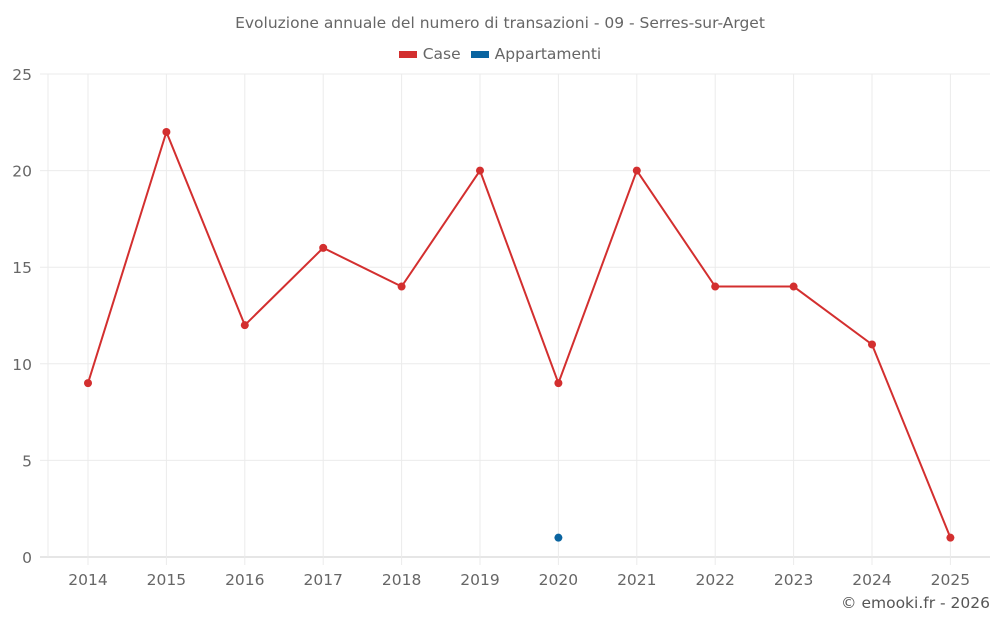 The height and width of the screenshot is (625, 1000). What do you see at coordinates (322, 580) in the screenshot?
I see `x-tick-label: 2017` at bounding box center [322, 580].